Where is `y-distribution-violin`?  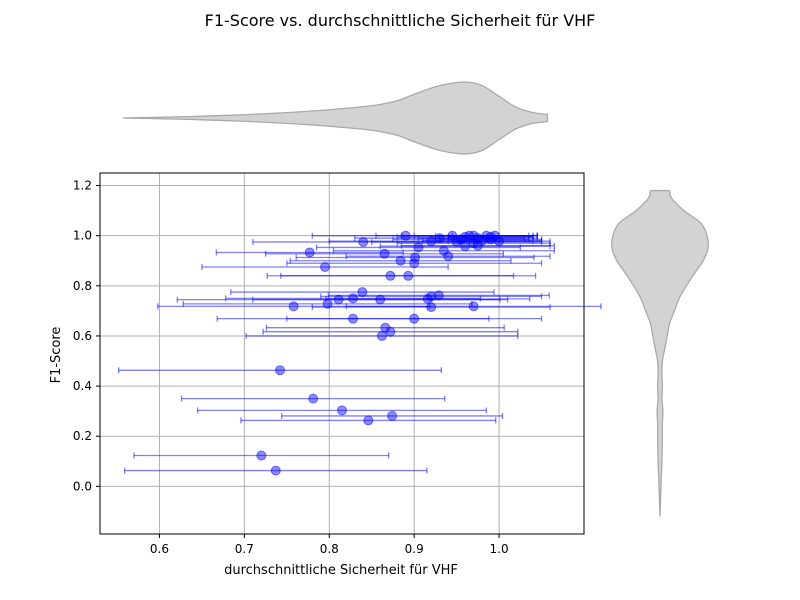 y-distribution-violin is located at coordinates (660, 353).